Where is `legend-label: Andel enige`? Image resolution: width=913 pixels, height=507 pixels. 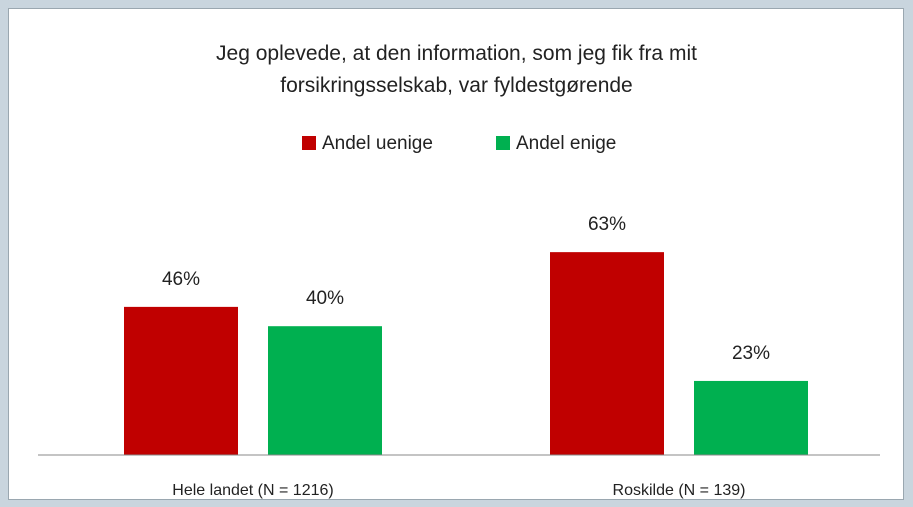
legend-label: Andel enige is located at coordinates (566, 143).